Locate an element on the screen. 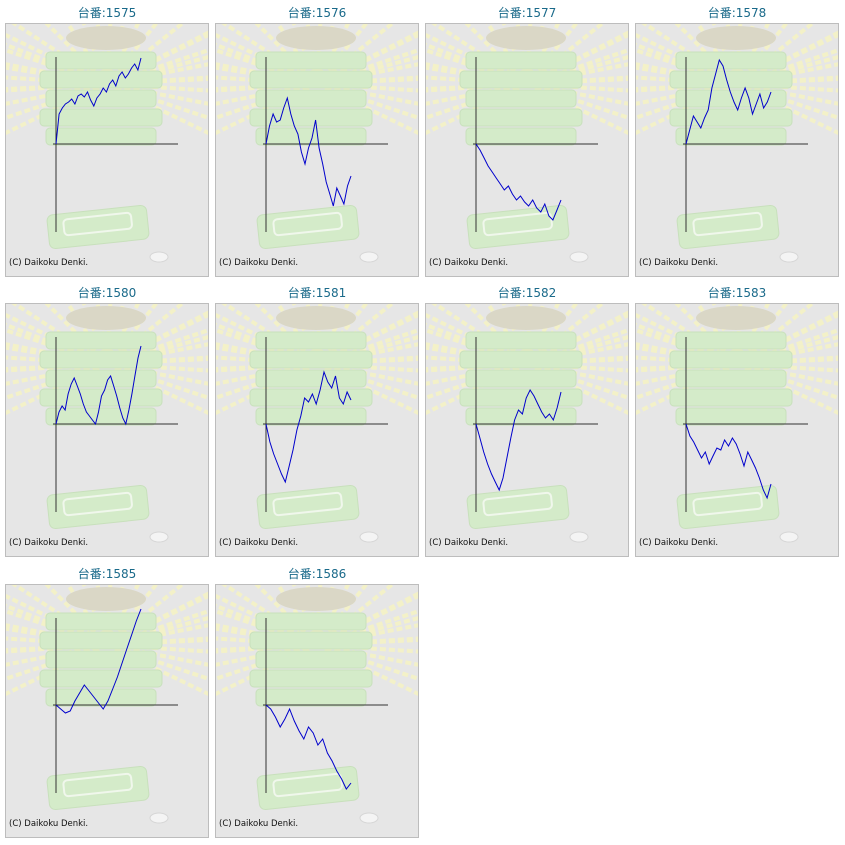 Image resolution: width=845 pixels, height=845 pixels. machine-number-link: 台番:1575 is located at coordinates (107, 13).